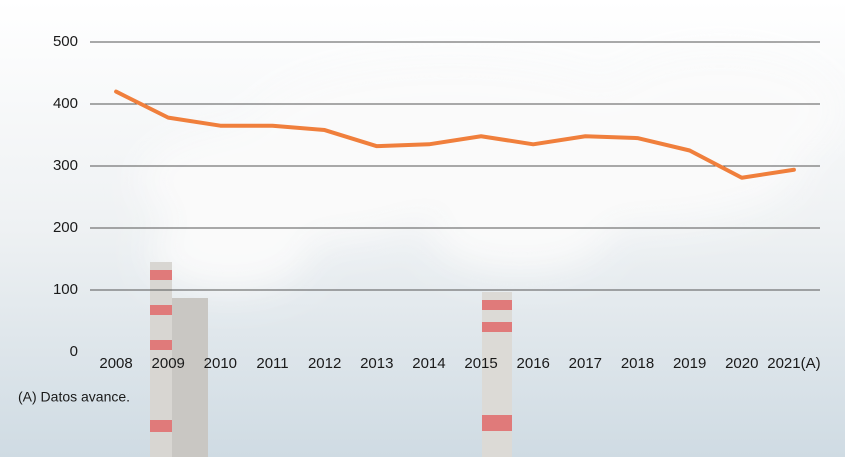  What do you see at coordinates (74, 351) in the screenshot?
I see `y-tick-label: 0` at bounding box center [74, 351].